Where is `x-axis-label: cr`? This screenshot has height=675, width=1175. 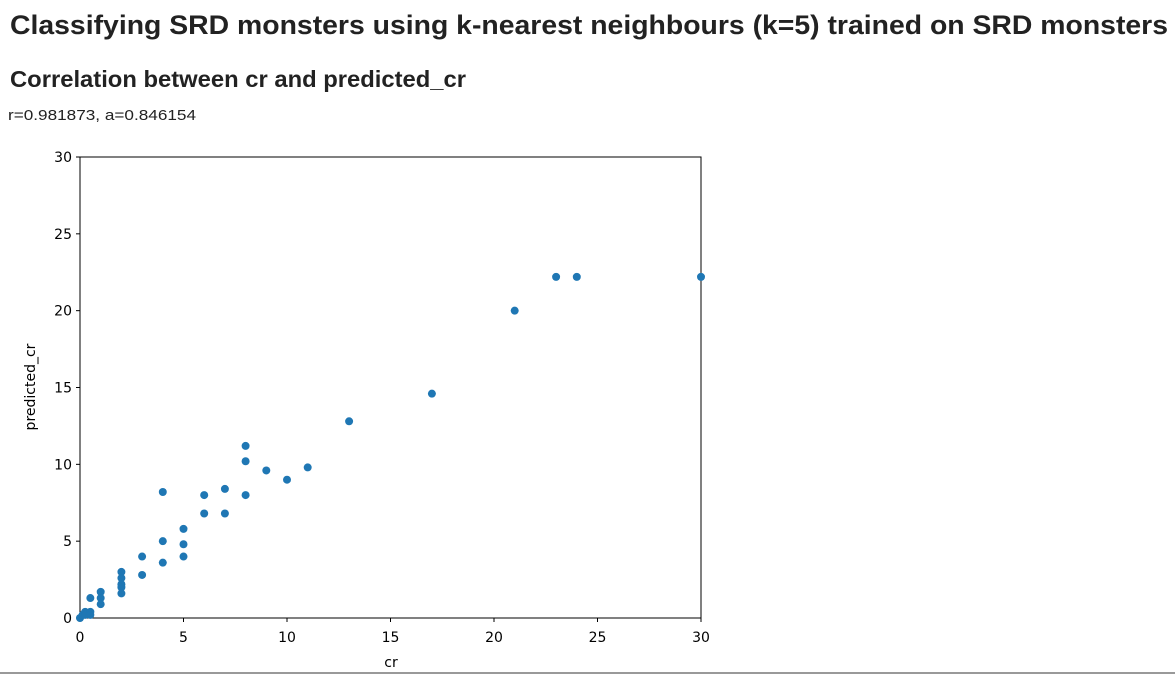 x-axis-label: cr is located at coordinates (391, 663).